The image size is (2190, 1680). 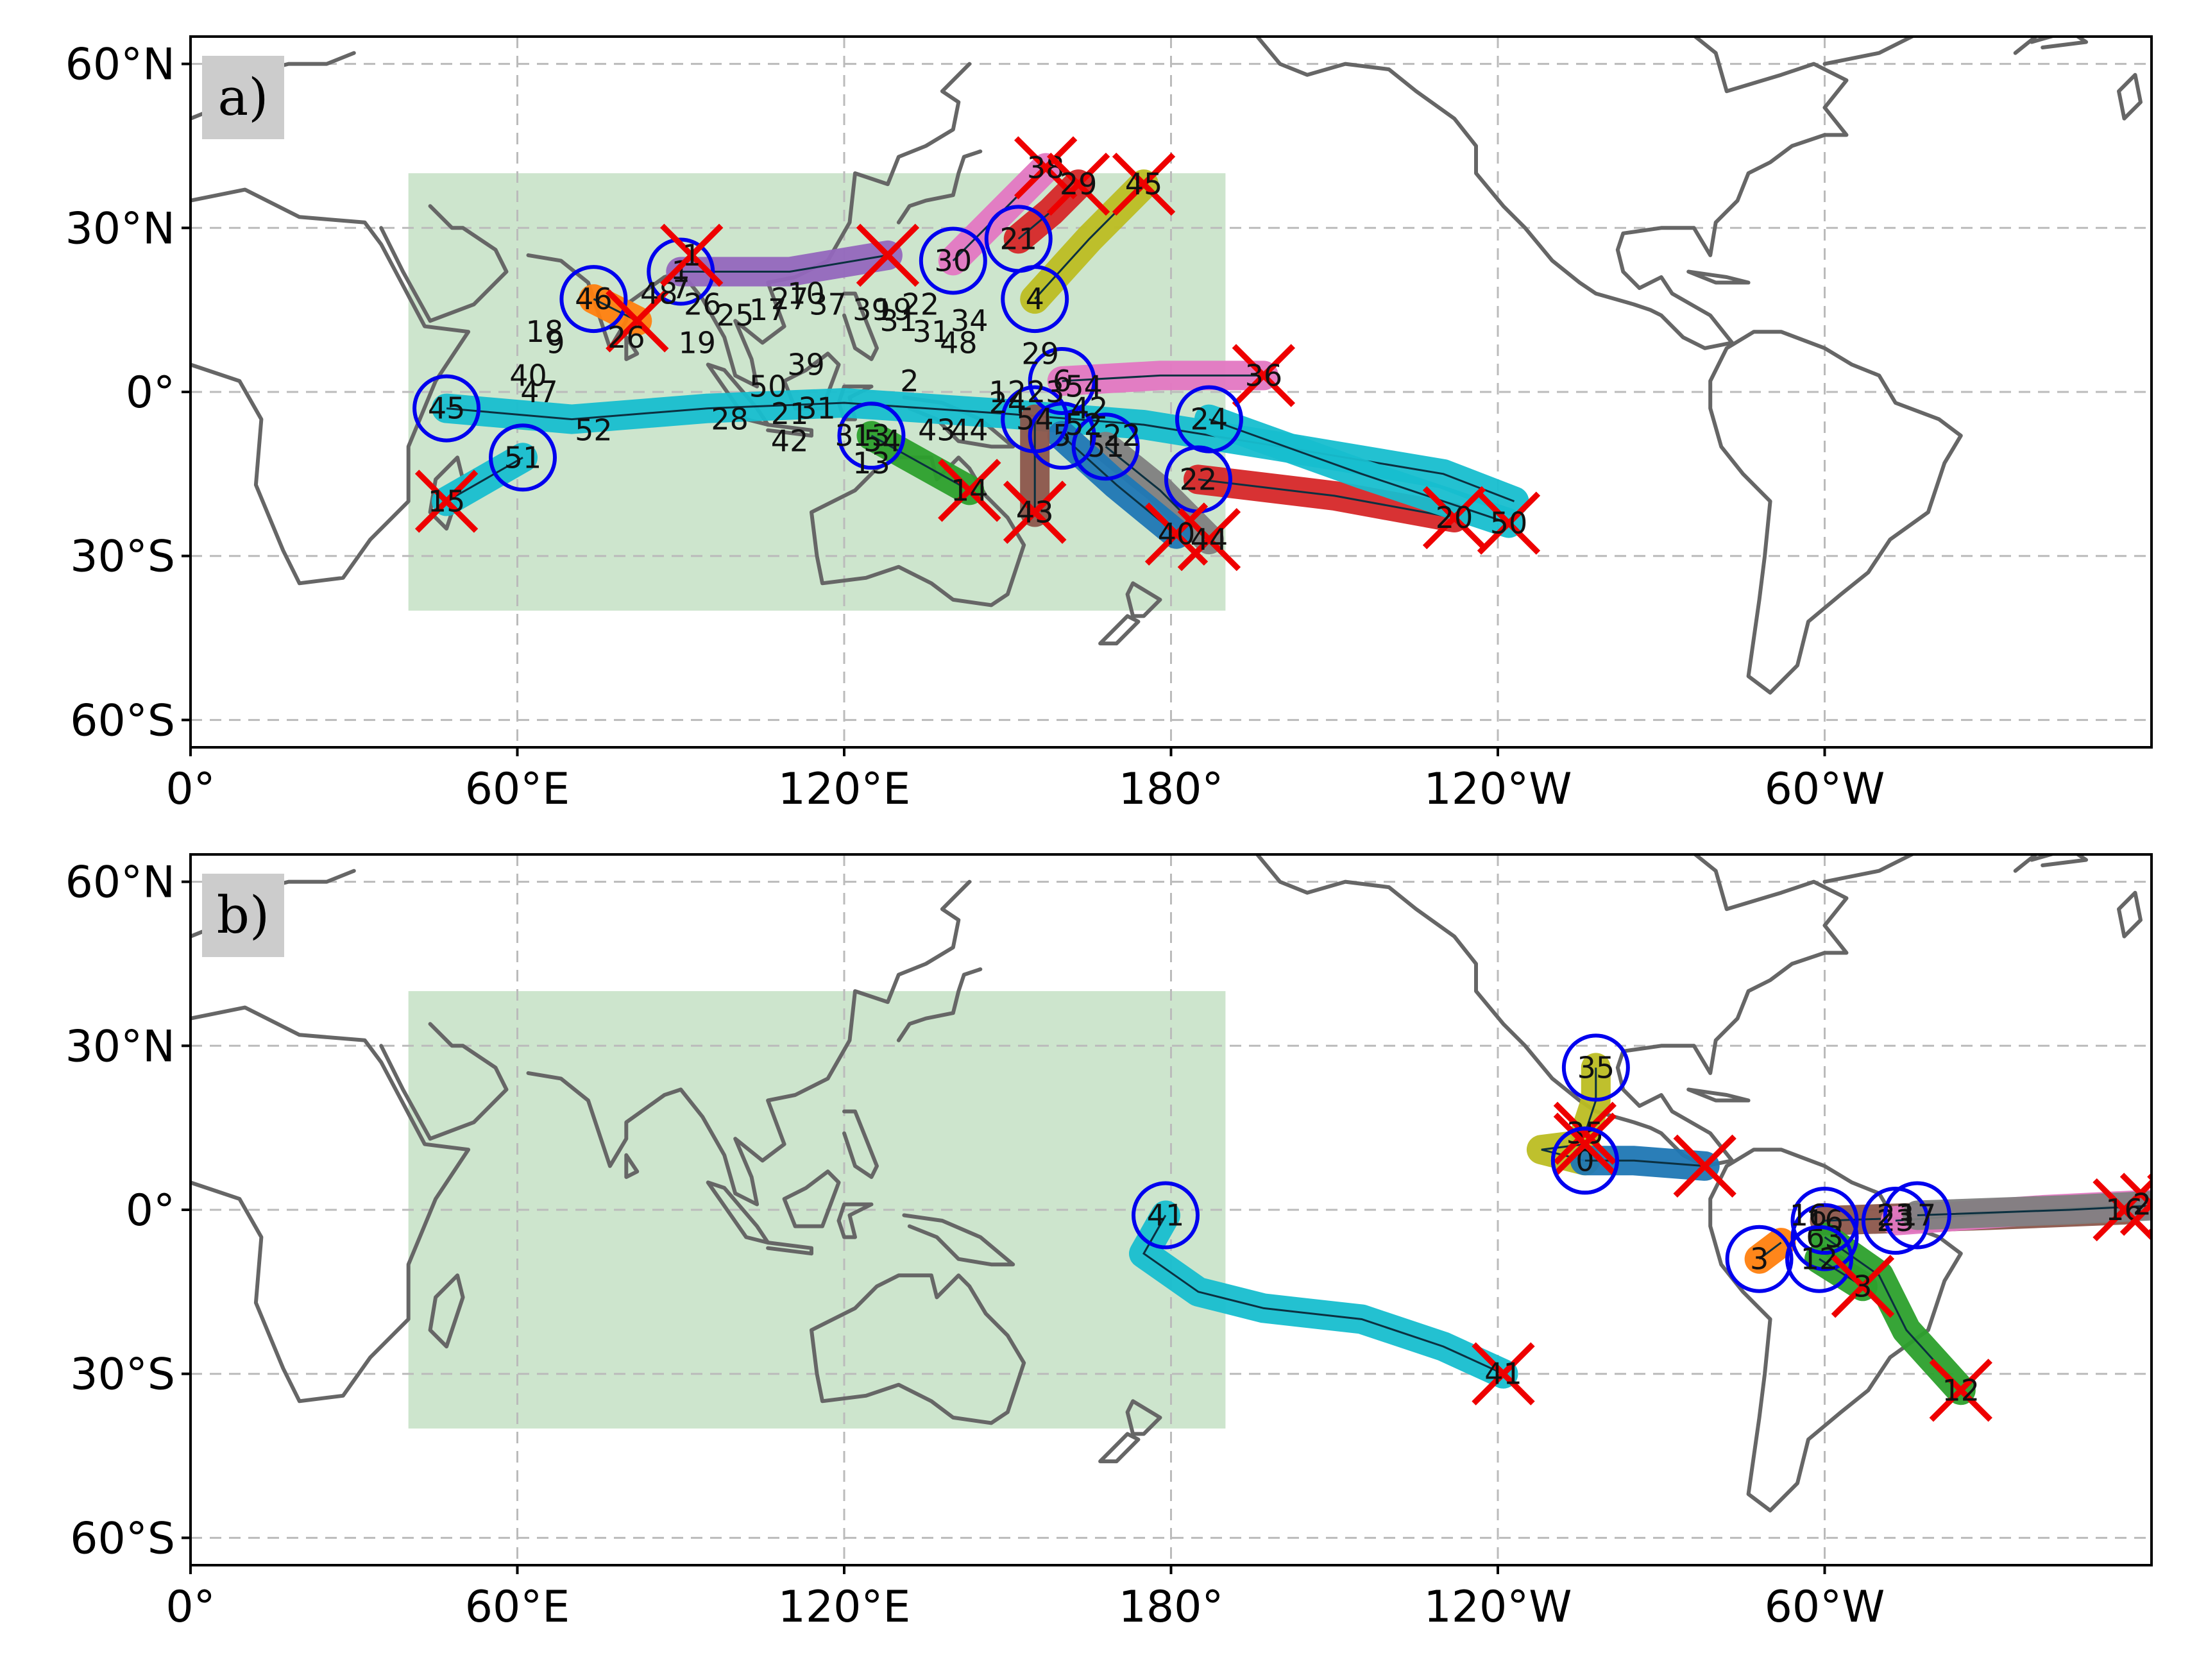 What do you see at coordinates (1177, 535) in the screenshot?
I see `lysis-label: 40` at bounding box center [1177, 535].